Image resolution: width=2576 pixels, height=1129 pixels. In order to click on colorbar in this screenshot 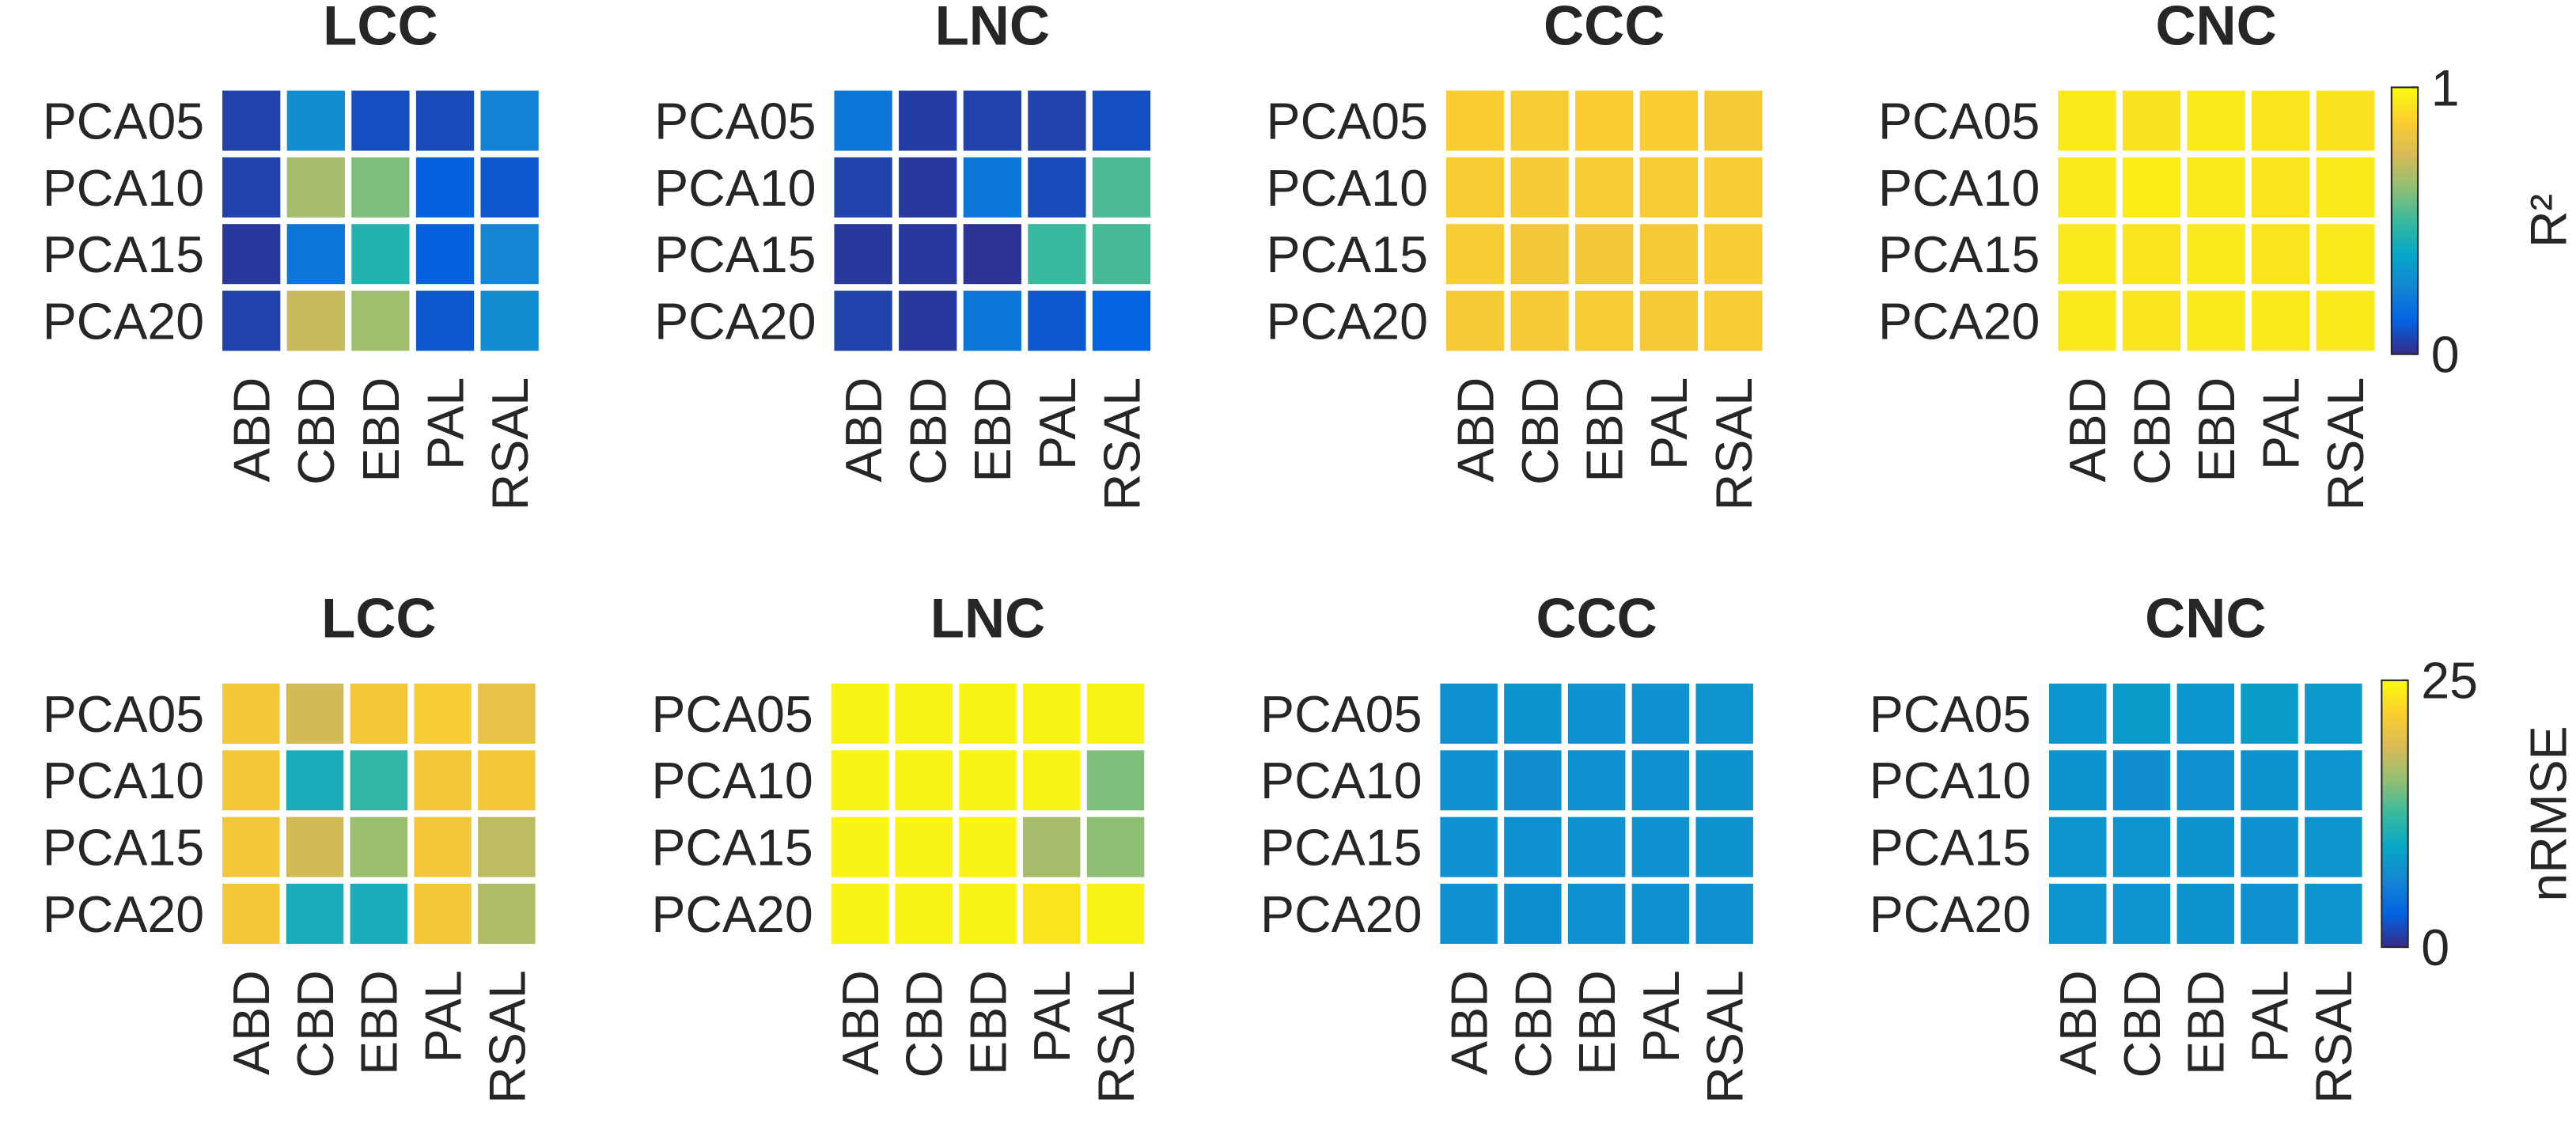, I will do `click(2404, 220)`.